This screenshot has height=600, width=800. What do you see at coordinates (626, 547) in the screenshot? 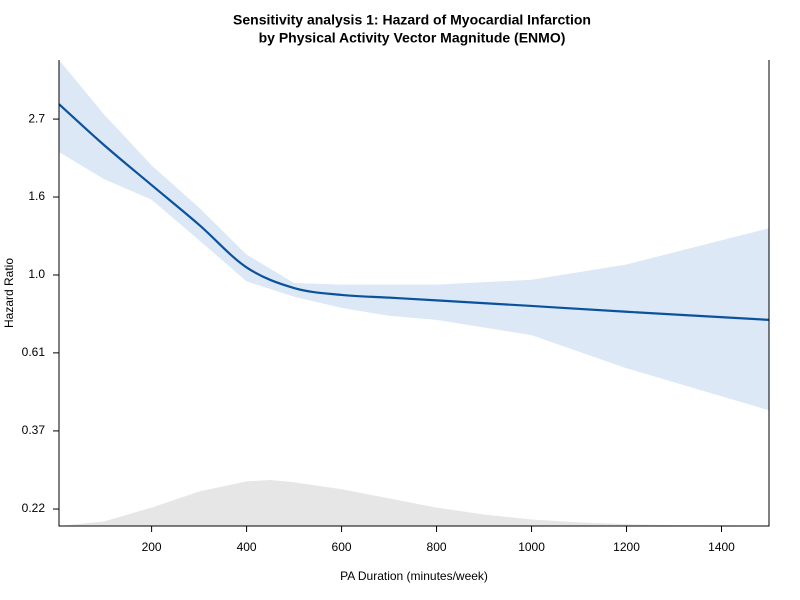
I see `x-tick-label: 1200` at bounding box center [626, 547].